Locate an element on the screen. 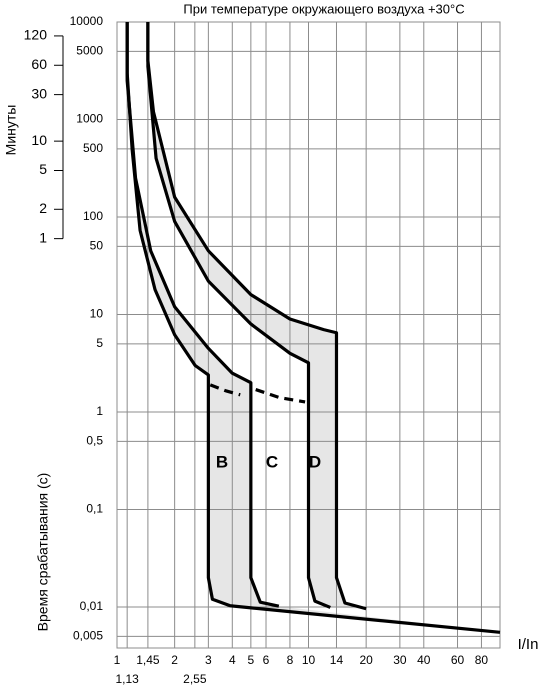 Image resolution: width=542 pixels, height=686 pixels. y-tick-label: 10 is located at coordinates (97, 314).